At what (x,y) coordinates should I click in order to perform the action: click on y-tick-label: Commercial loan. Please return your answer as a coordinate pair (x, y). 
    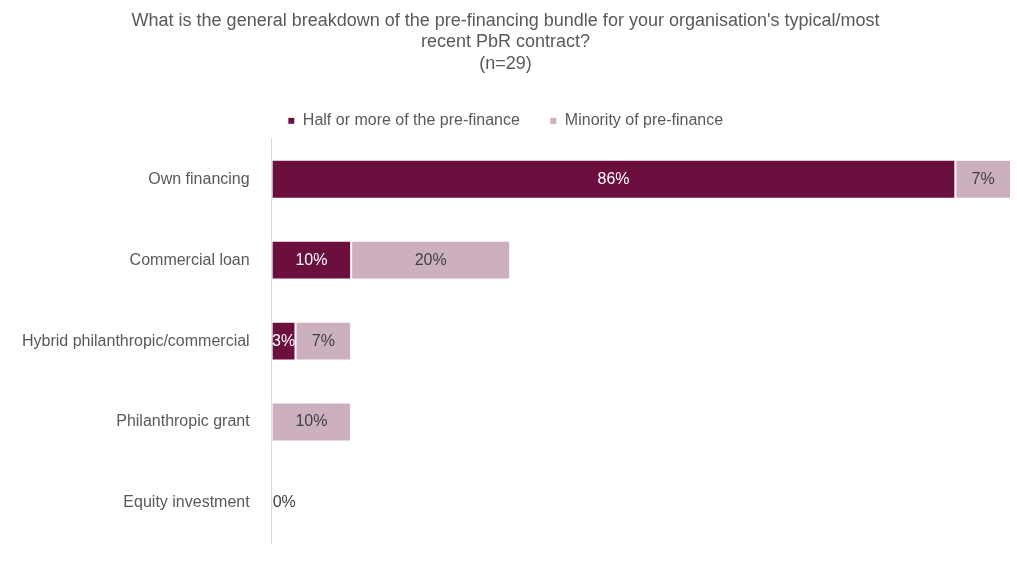
    Looking at the image, I should click on (189, 259).